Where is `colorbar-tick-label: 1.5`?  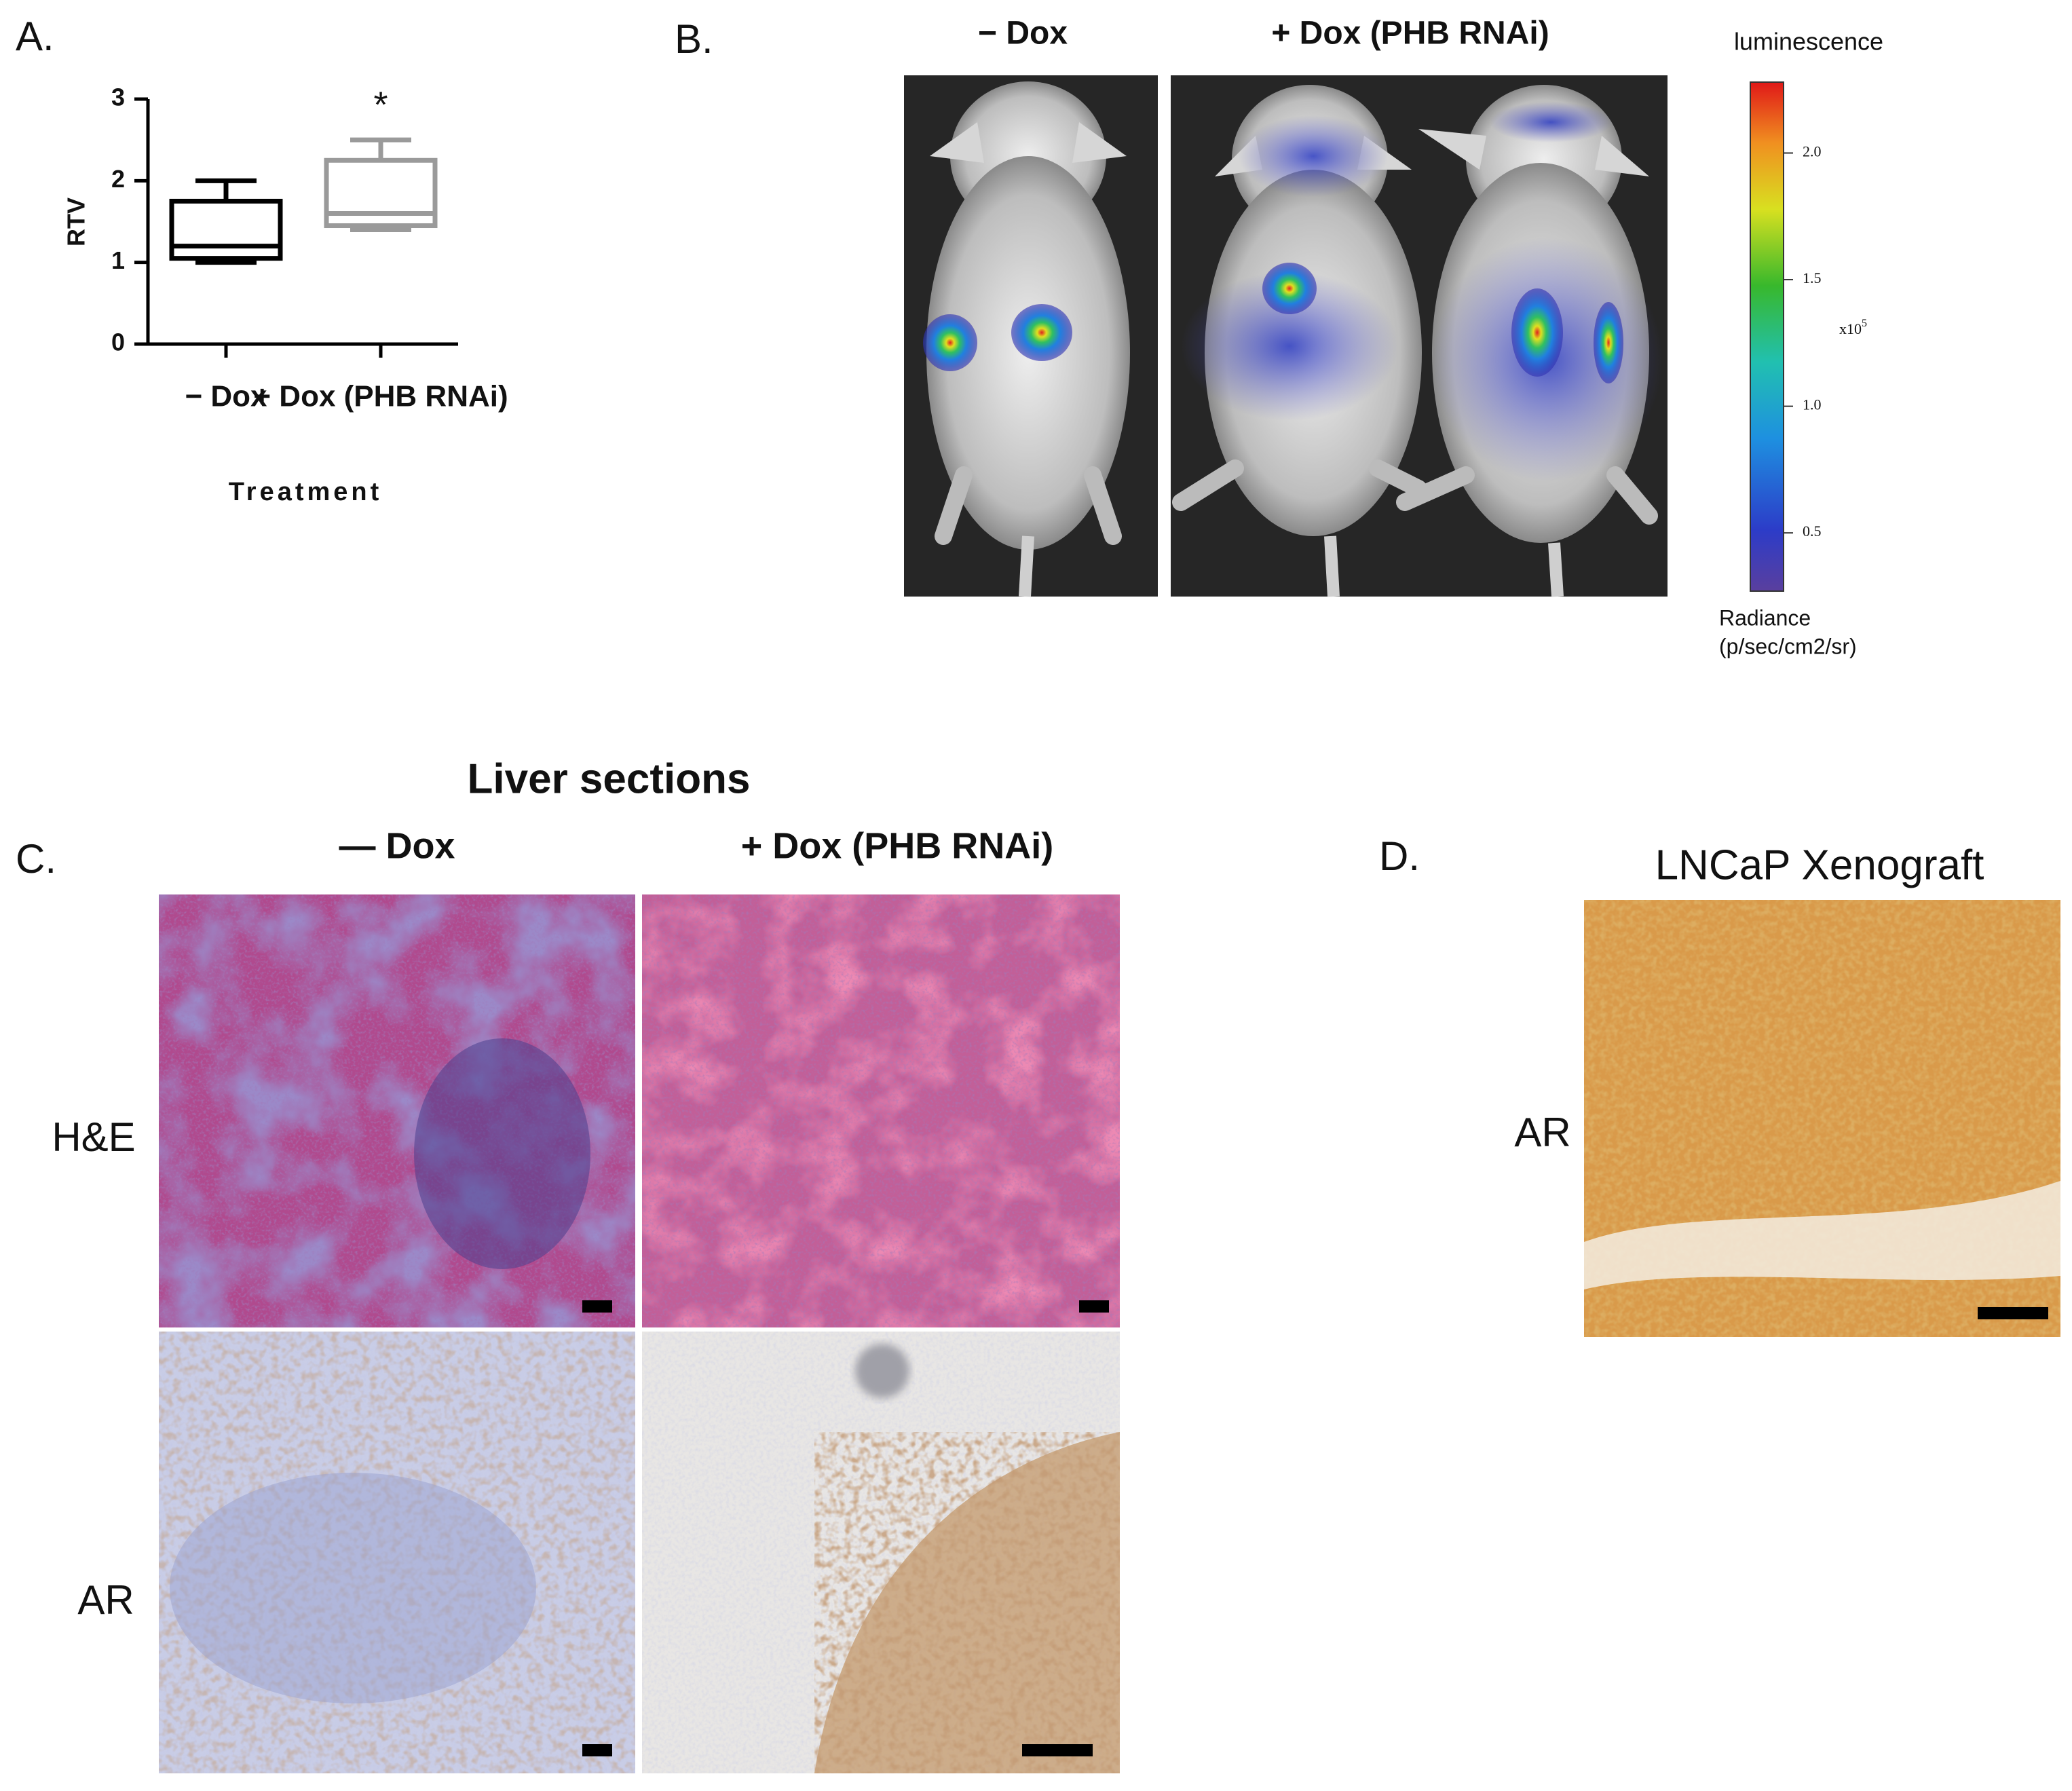
colorbar-tick-label: 1.5 is located at coordinates (1812, 277).